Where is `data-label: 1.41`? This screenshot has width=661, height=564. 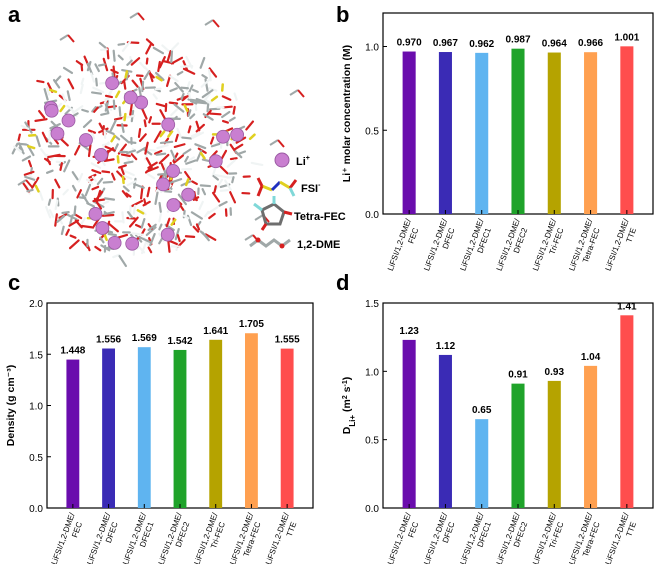 data-label: 1.41 is located at coordinates (627, 306).